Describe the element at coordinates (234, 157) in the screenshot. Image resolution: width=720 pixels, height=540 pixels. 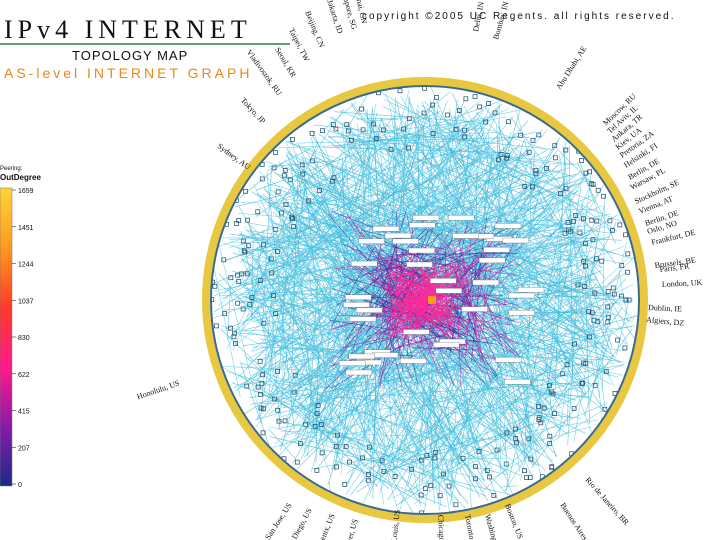
I see `city-label: Sydney, AU` at that location.